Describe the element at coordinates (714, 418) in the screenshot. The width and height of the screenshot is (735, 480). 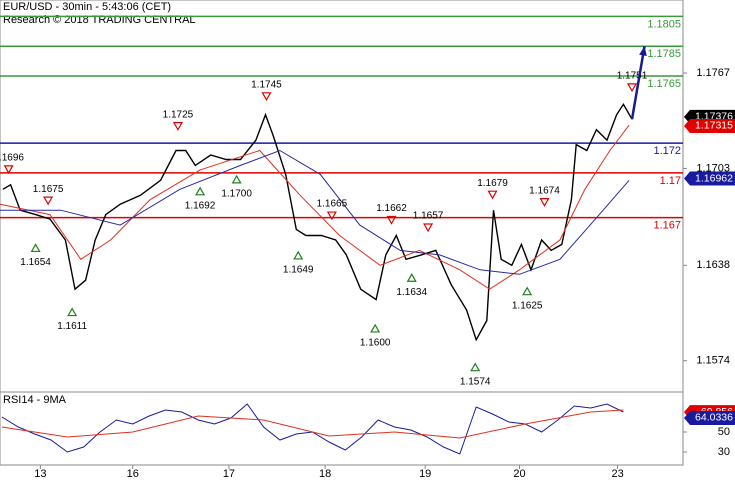
I see `price-tag-label: 64.0336` at that location.